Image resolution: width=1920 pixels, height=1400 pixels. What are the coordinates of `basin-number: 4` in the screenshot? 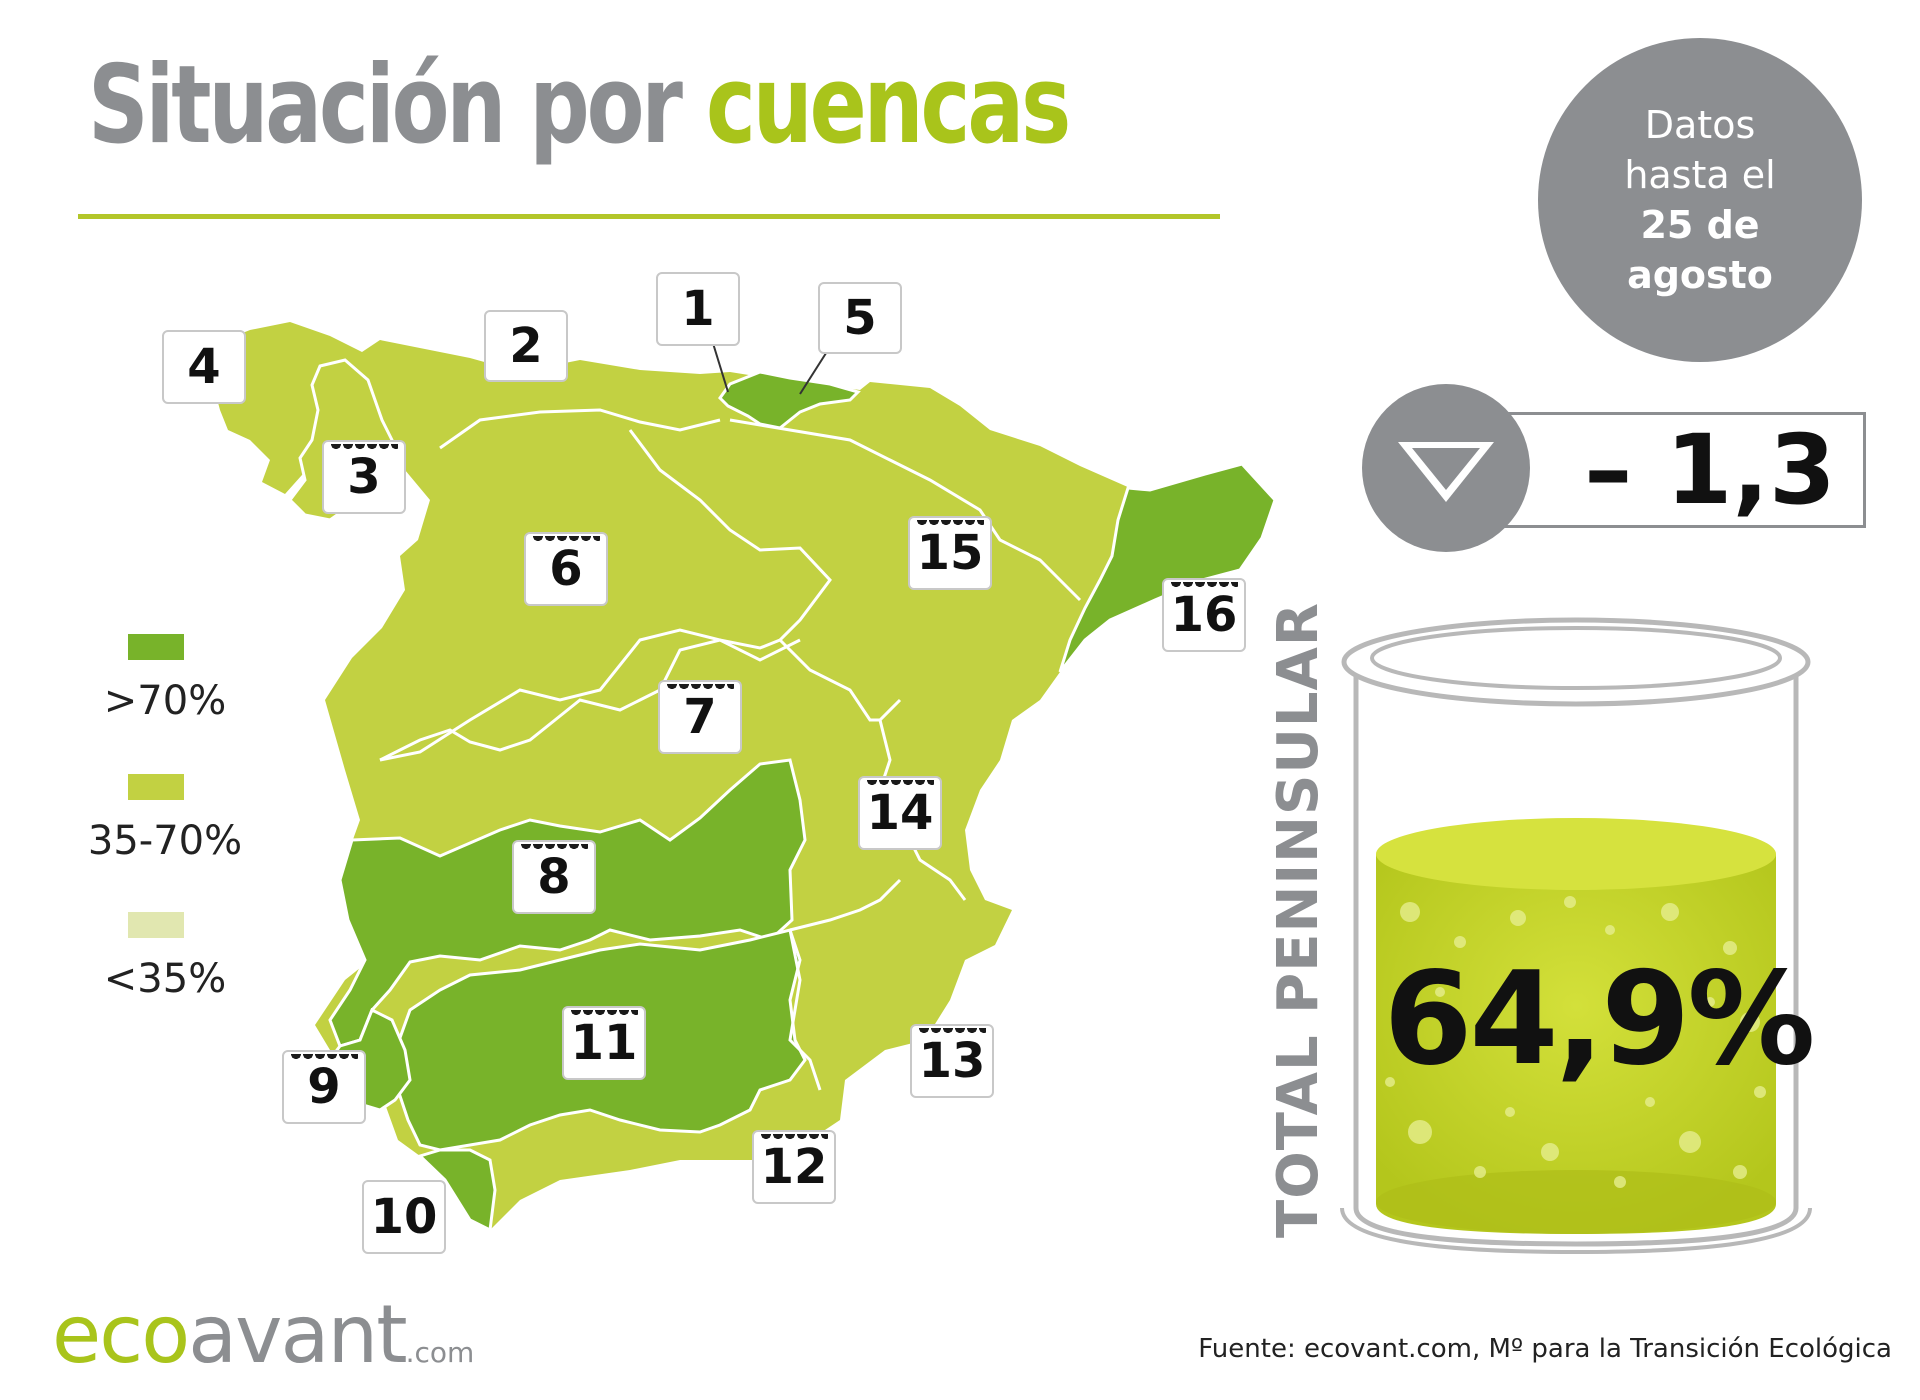 It's located at (204, 367).